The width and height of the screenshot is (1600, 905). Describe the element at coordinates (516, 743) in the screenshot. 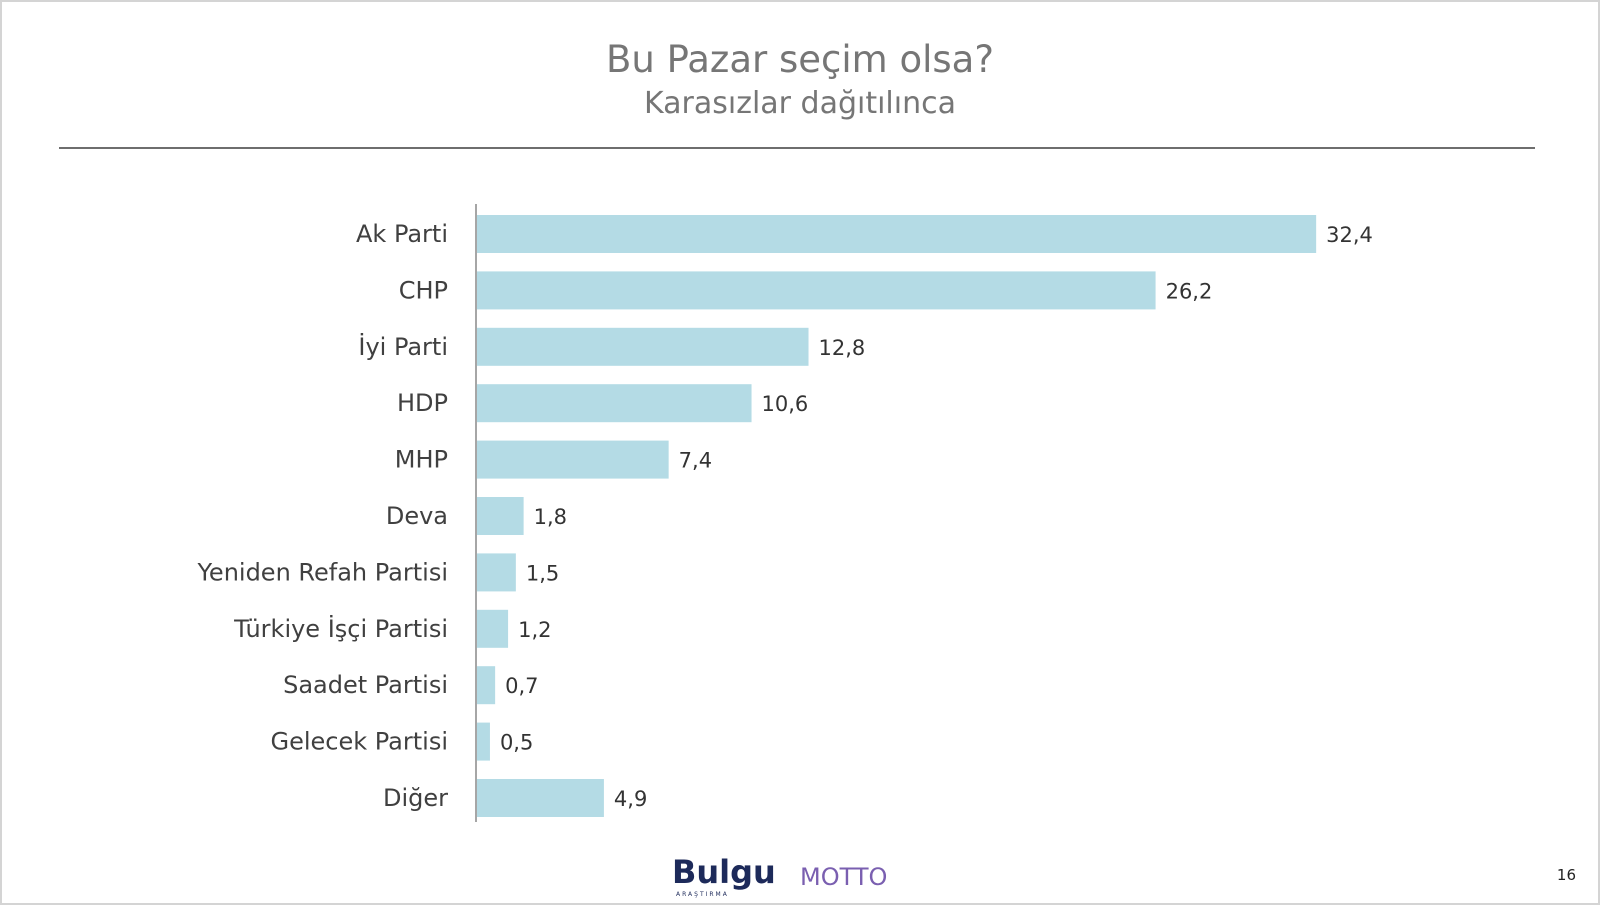

I see `data-label: 0,5` at that location.